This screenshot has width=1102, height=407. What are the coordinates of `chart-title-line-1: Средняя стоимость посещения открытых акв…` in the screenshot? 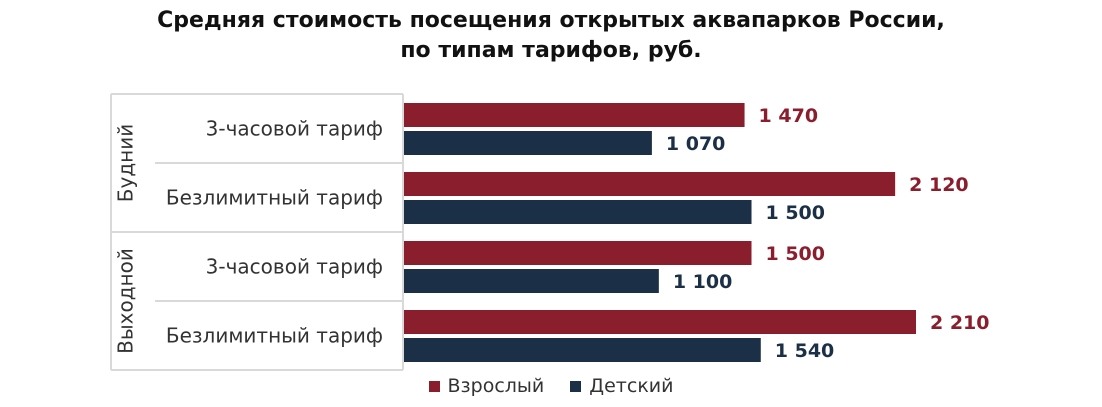 It's located at (551, 20).